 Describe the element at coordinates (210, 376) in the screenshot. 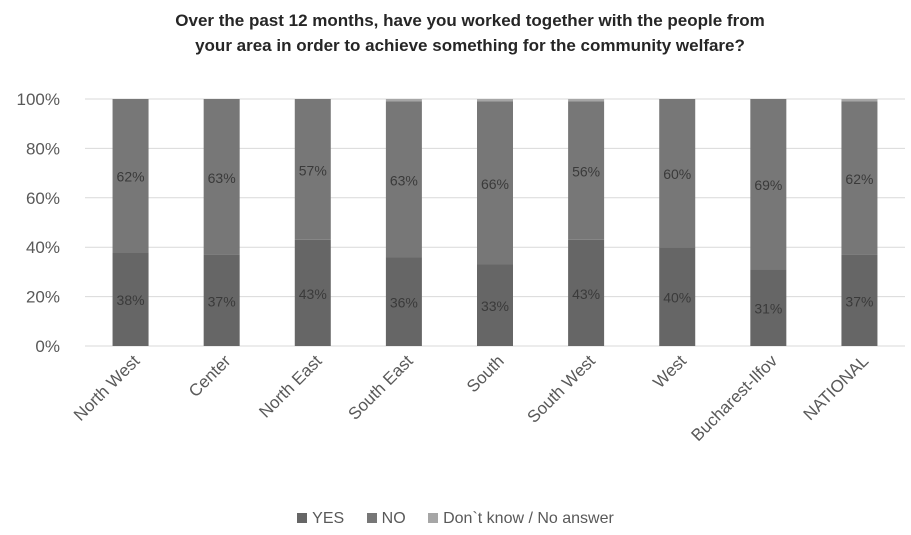

I see `x-tick-label-center: Center` at that location.